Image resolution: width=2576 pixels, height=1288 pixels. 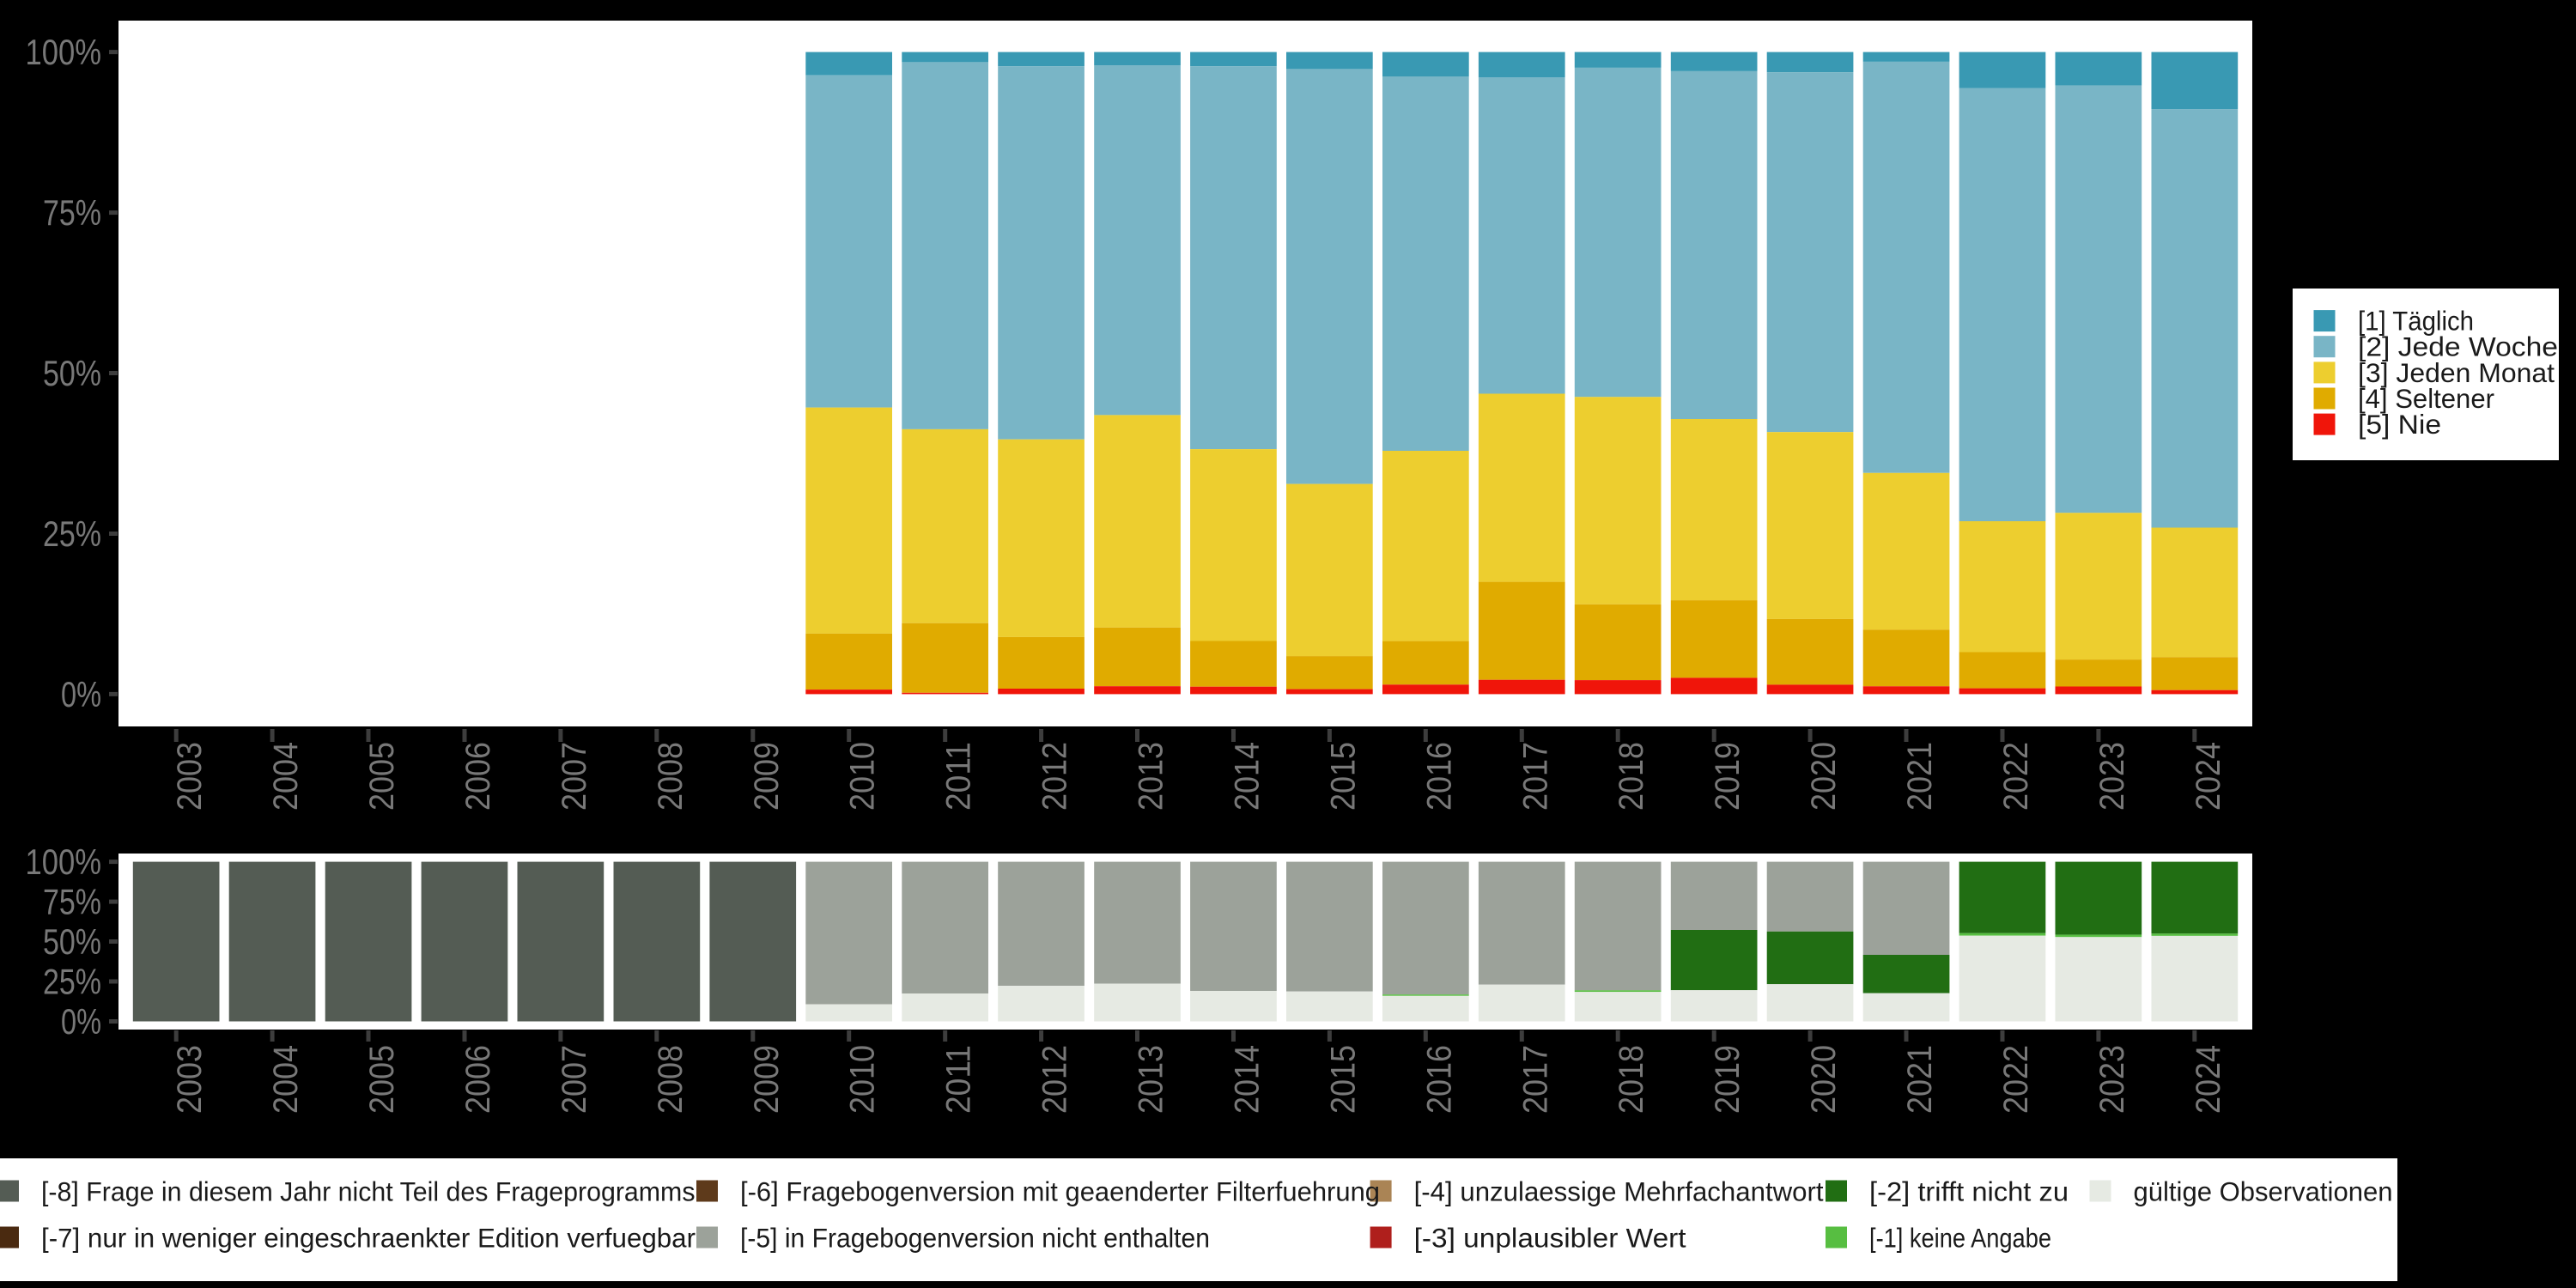 What do you see at coordinates (2263, 1191) in the screenshot?
I see `svg-text: gültige Observationen` at bounding box center [2263, 1191].